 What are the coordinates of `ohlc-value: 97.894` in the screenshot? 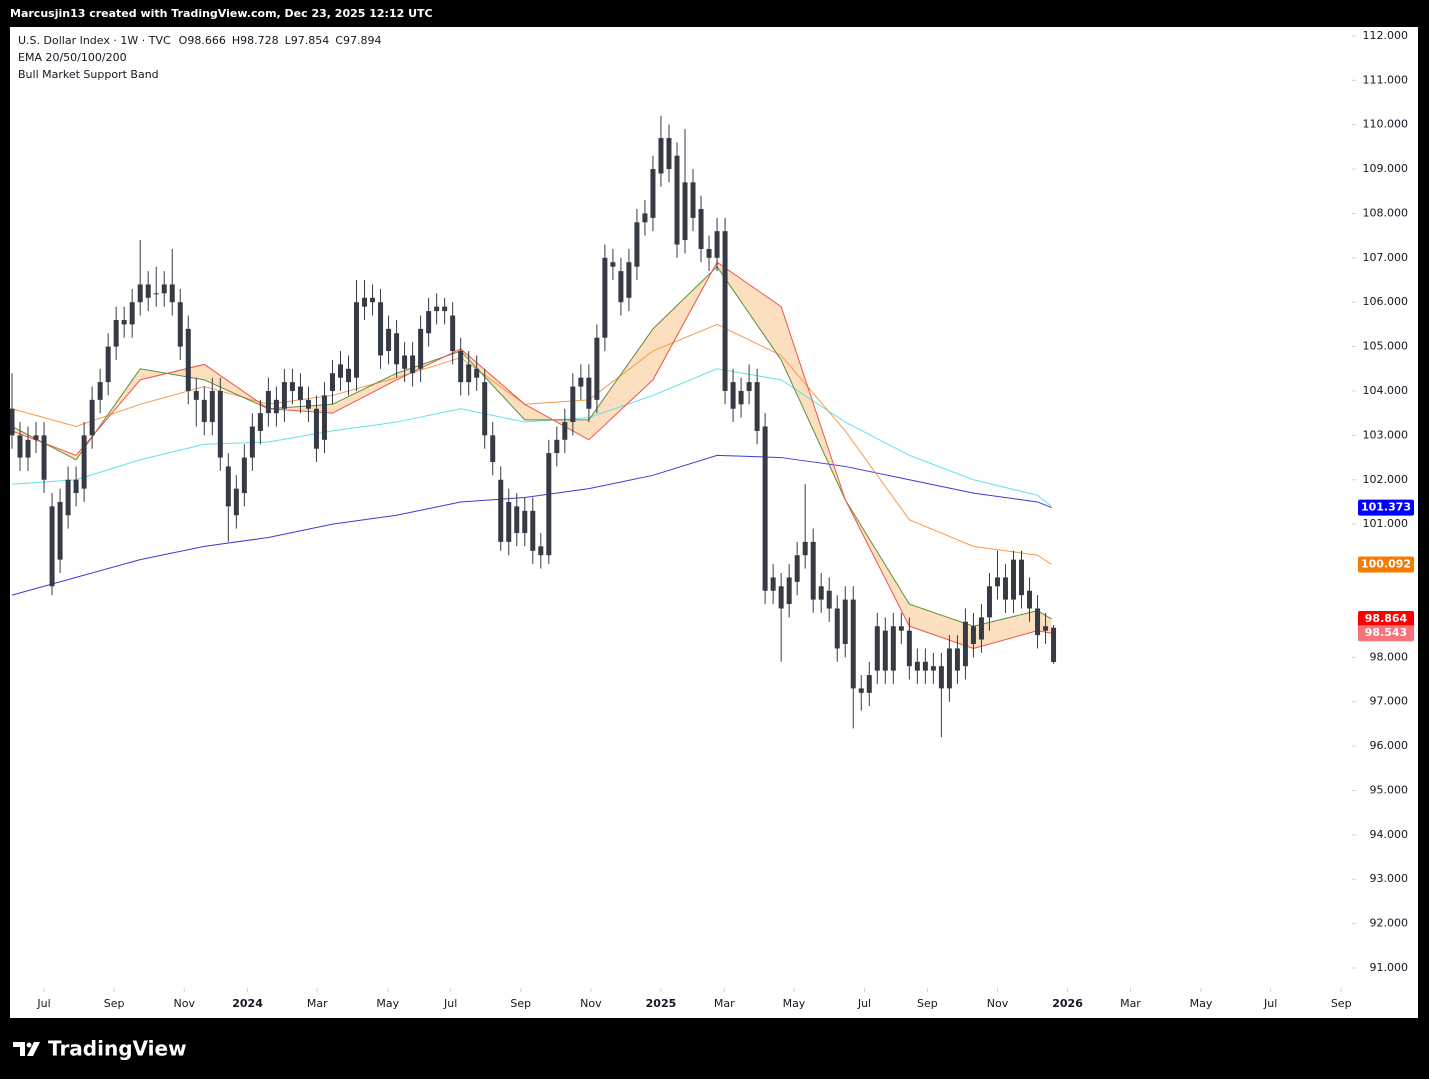 It's located at (362, 40).